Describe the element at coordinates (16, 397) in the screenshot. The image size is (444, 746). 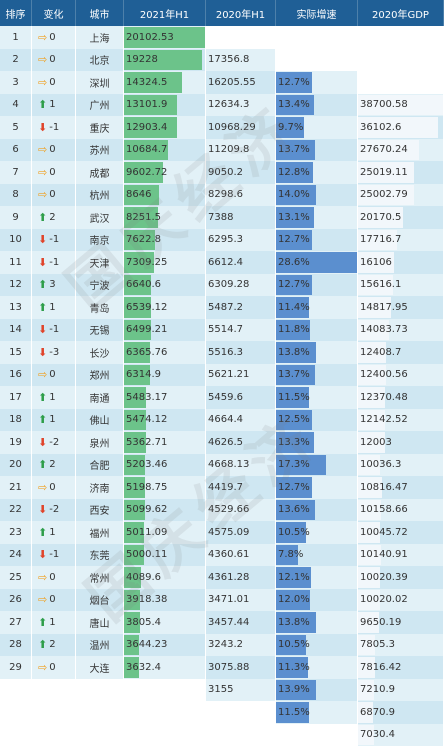
I see `rank-cell: 17` at that location.